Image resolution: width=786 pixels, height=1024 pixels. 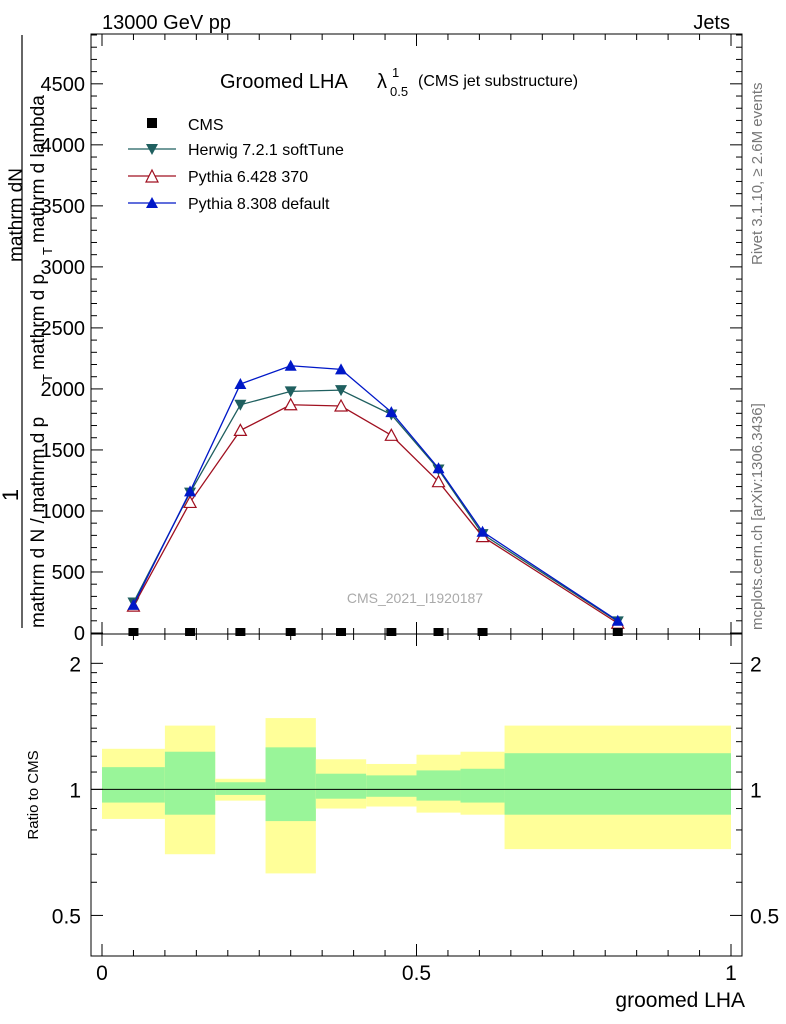 What do you see at coordinates (259, 204) in the screenshot?
I see `legend-label-pythia8: Pythia 8.308 default` at bounding box center [259, 204].